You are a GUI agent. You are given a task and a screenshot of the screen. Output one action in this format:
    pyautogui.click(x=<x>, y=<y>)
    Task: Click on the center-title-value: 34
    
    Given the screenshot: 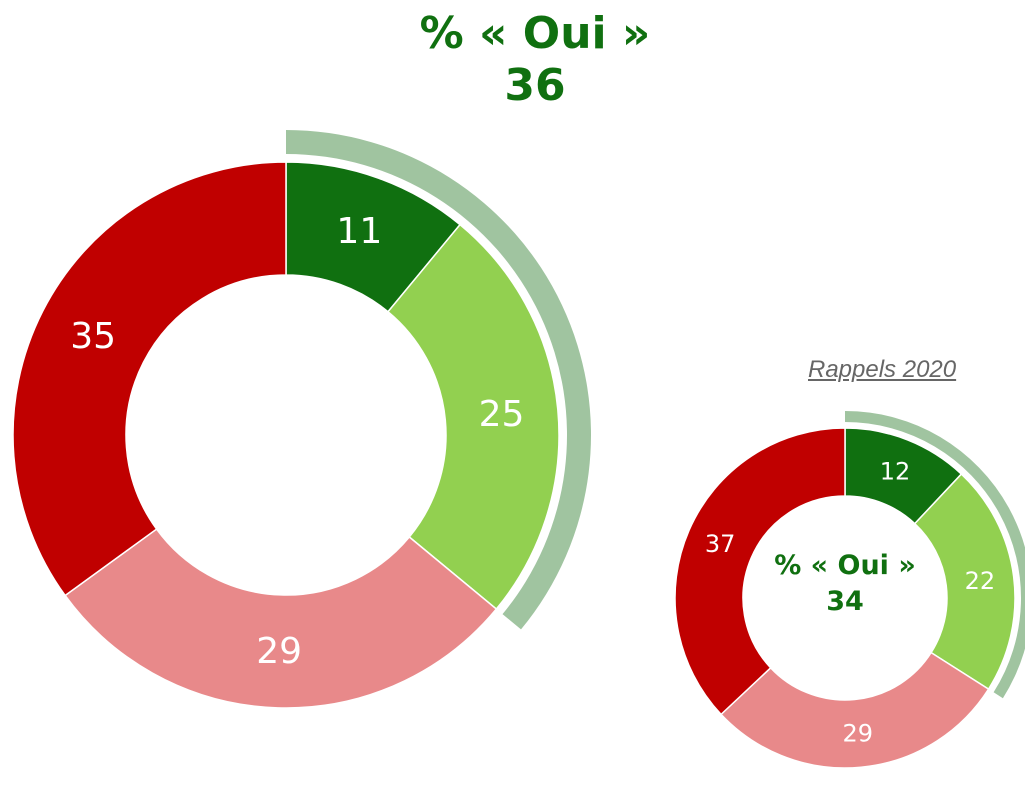 What is the action you would take?
    pyautogui.click(x=845, y=601)
    